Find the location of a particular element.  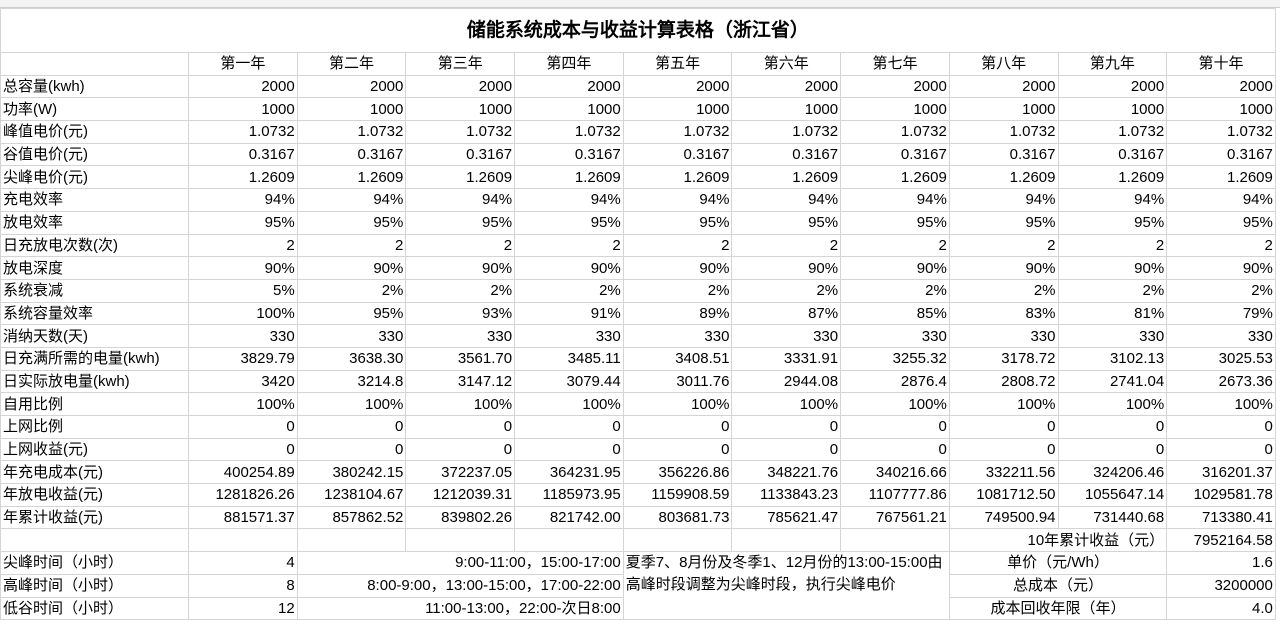

value-cell: 3331.91 is located at coordinates (786, 358).